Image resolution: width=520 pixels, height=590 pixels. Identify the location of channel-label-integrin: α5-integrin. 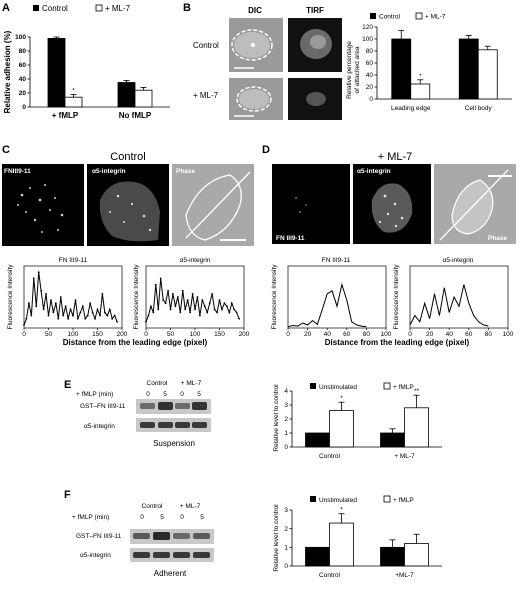
(109, 171).